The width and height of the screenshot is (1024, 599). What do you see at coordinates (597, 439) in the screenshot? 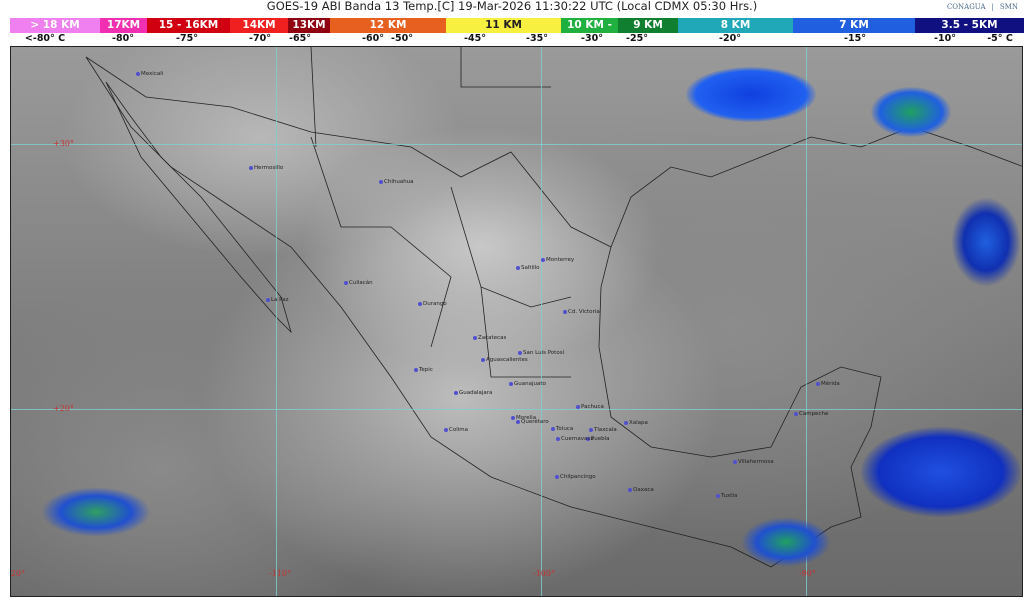
I see `city-label: Puebla` at bounding box center [597, 439].